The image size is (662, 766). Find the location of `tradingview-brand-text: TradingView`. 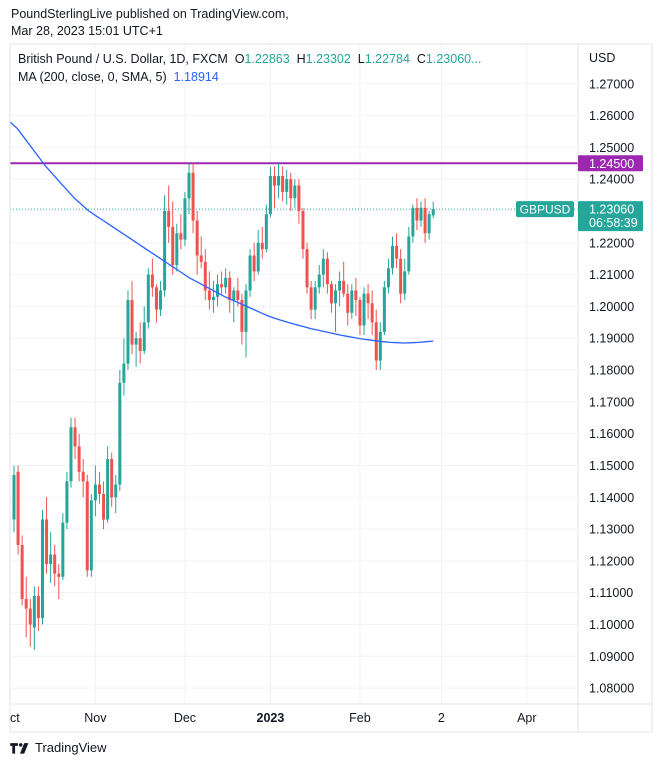

tradingview-brand-text: TradingView is located at coordinates (71, 747).